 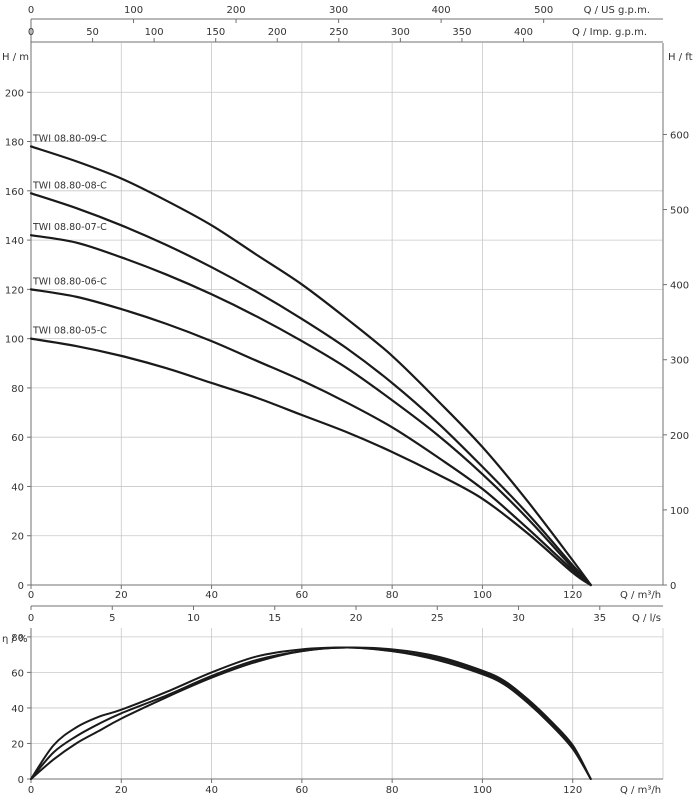 What do you see at coordinates (211, 790) in the screenshot?
I see `tick-label-x-efficiency: 40` at bounding box center [211, 790].